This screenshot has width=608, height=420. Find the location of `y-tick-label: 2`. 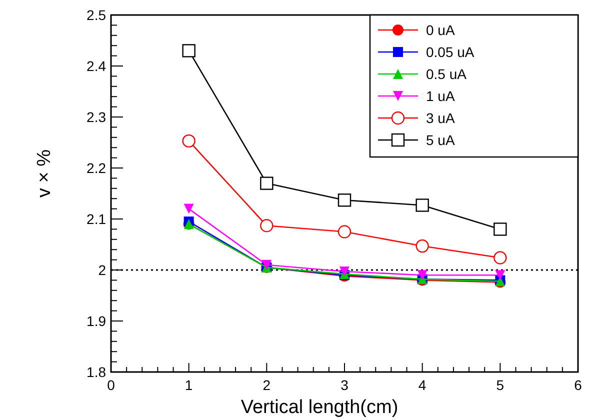

y-tick-label: 2 is located at coordinates (102, 270).